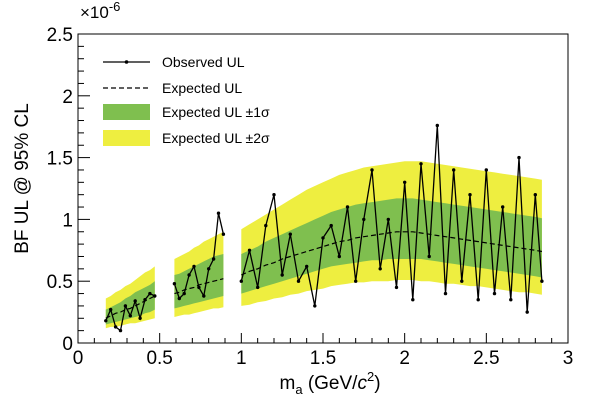 The height and width of the screenshot is (399, 594). Describe the element at coordinates (60, 159) in the screenshot. I see `y-tick-label: 1.5` at that location.